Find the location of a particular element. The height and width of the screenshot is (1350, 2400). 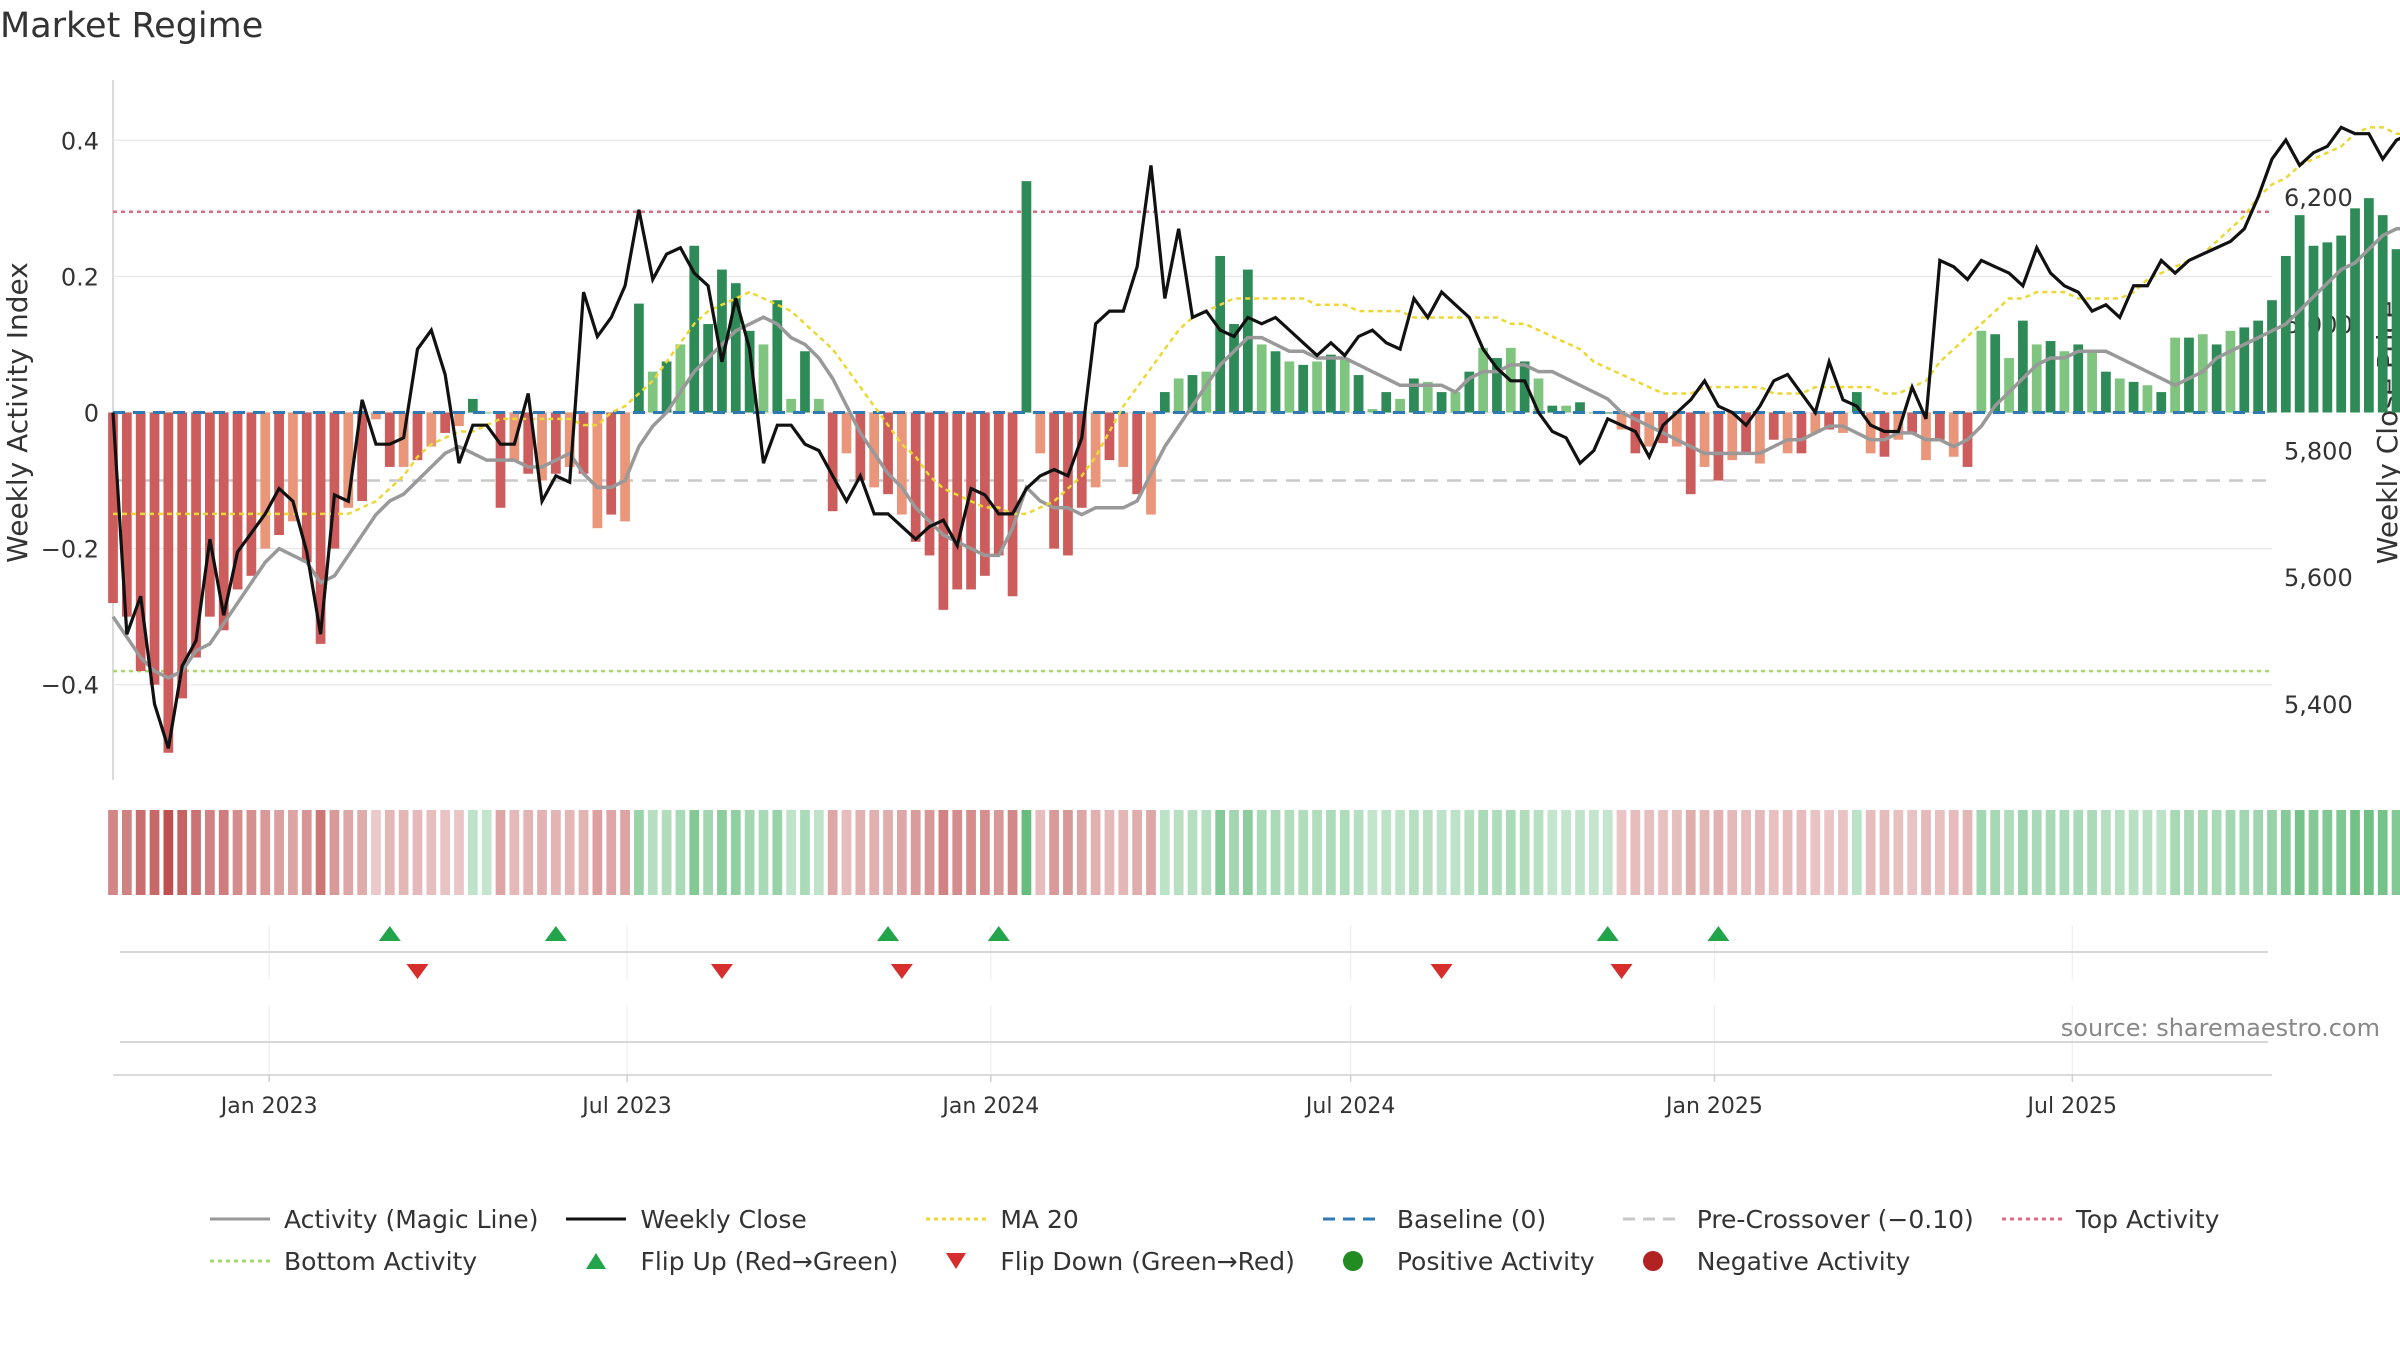

legend-item: Negative Activity is located at coordinates (1798, 1261).